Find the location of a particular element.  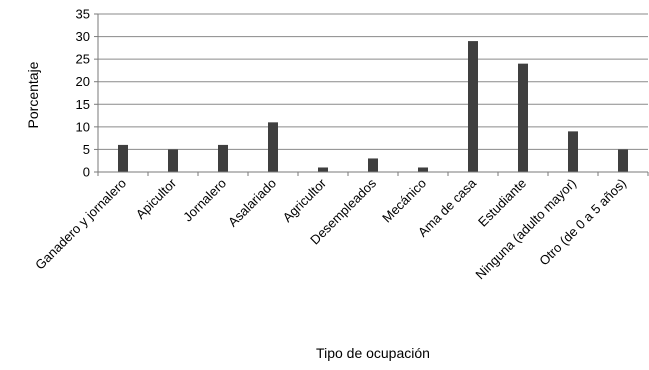

y-tick-label: 15 is located at coordinates (83, 104).